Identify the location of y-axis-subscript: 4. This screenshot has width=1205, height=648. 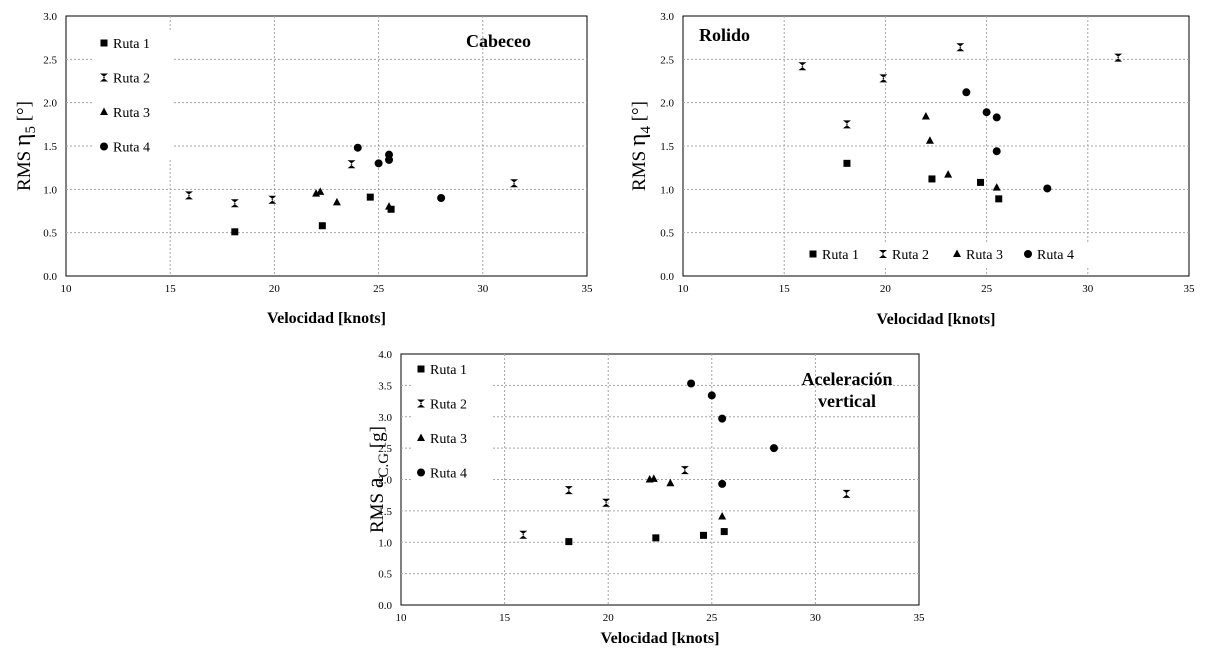
(646, 130).